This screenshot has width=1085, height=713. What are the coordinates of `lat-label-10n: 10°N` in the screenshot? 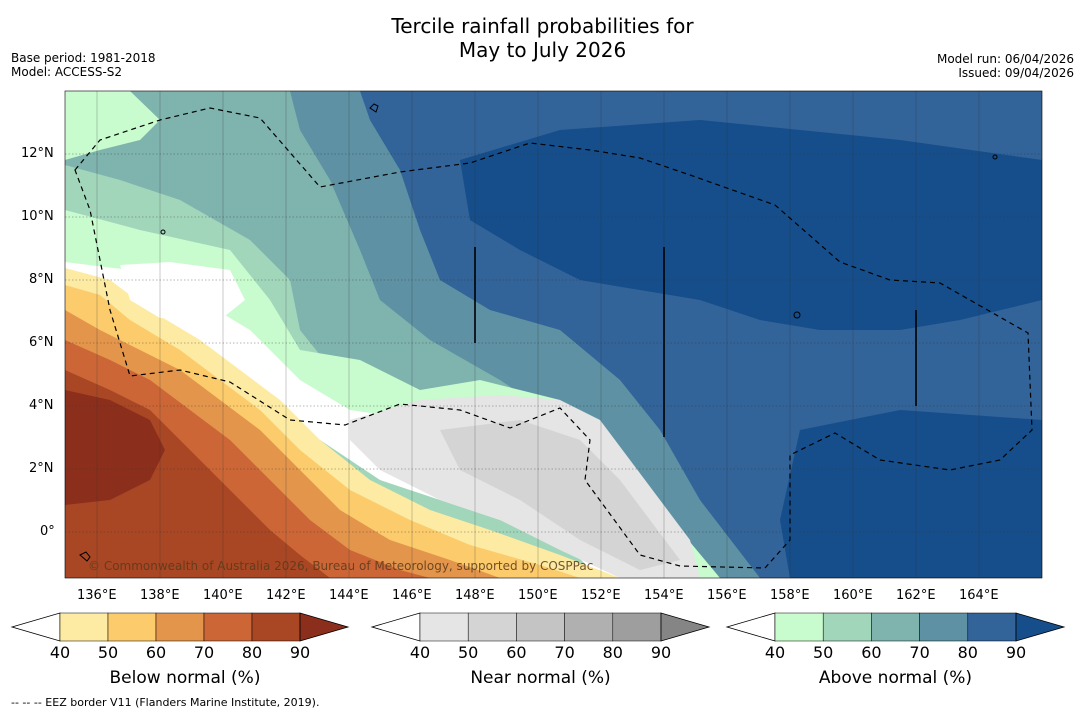 It's located at (37, 216).